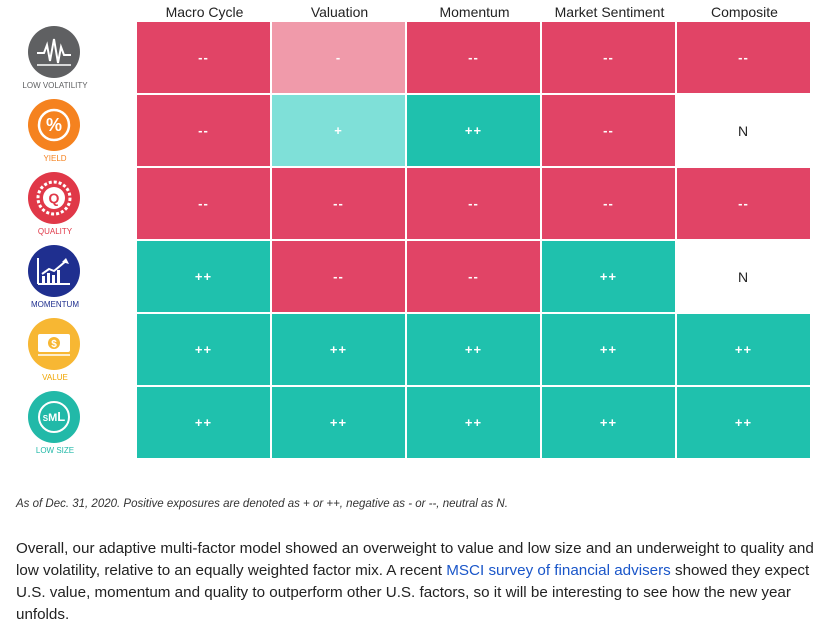  I want to click on factor-row-header: Q QUALITY, so click(55, 204).